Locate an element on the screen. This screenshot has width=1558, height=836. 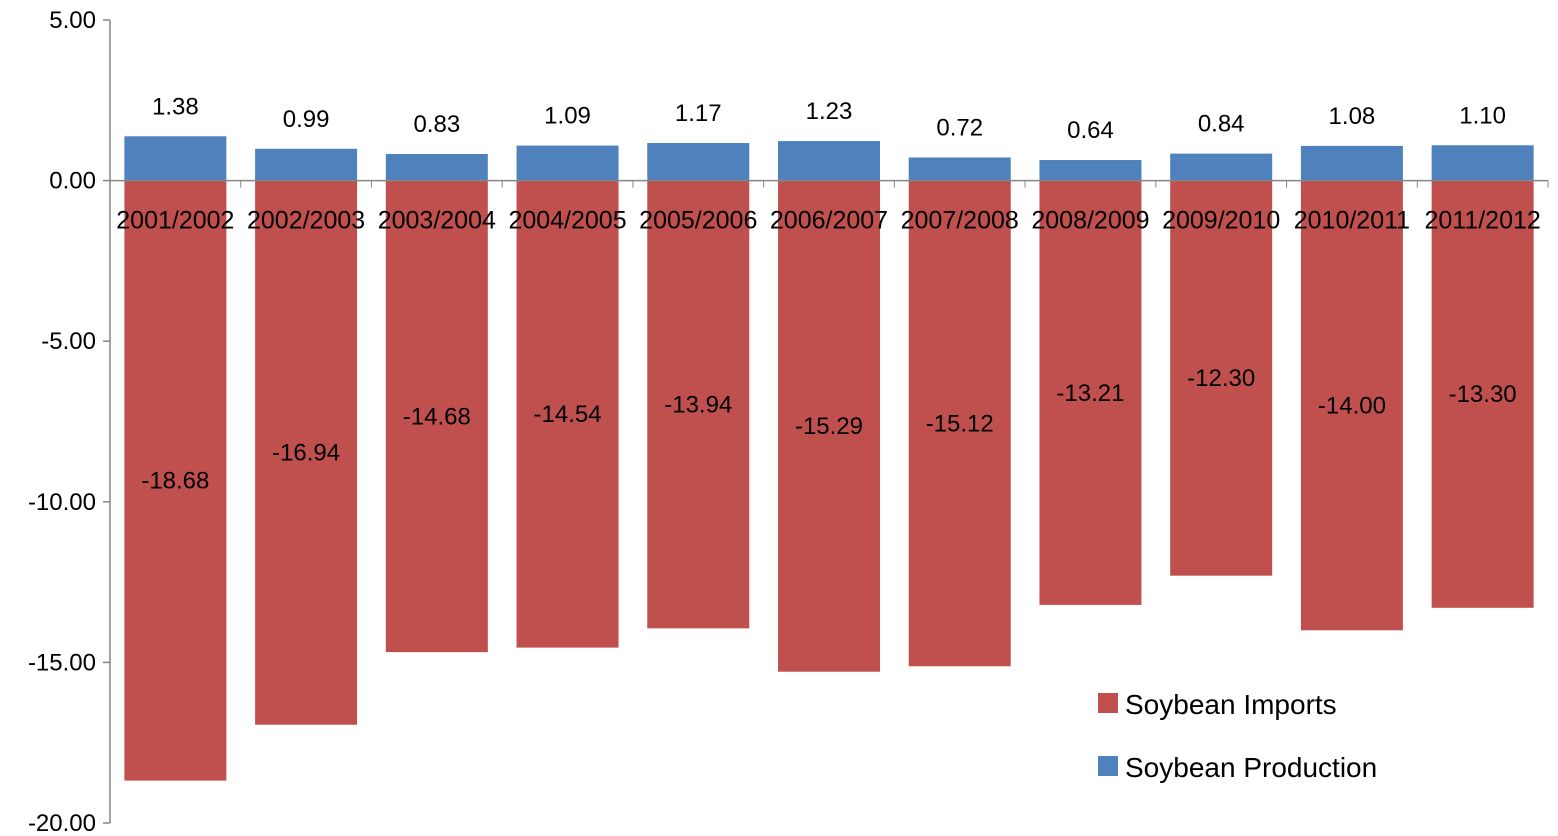
y-tick-label: -5.00 is located at coordinates (68, 341).